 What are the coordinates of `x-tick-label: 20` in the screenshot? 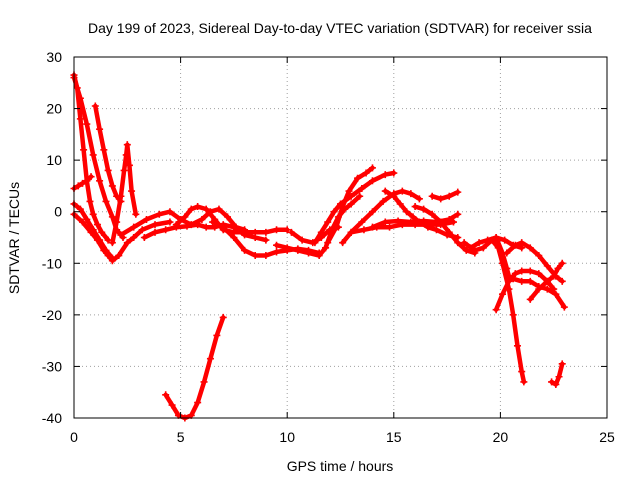 It's located at (501, 437).